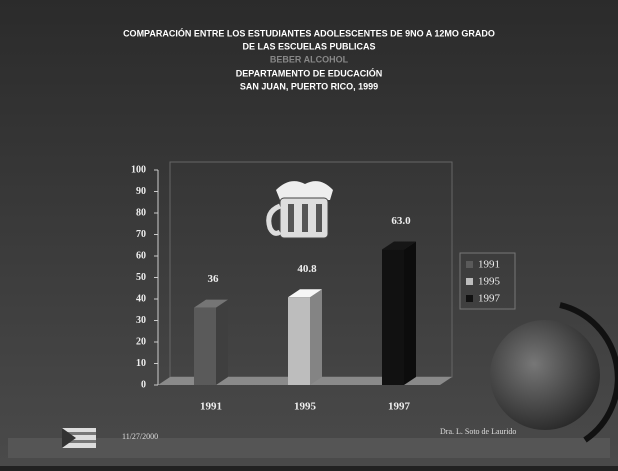 The width and height of the screenshot is (618, 471). What do you see at coordinates (138, 169) in the screenshot?
I see `y-tick-label: 100` at bounding box center [138, 169].